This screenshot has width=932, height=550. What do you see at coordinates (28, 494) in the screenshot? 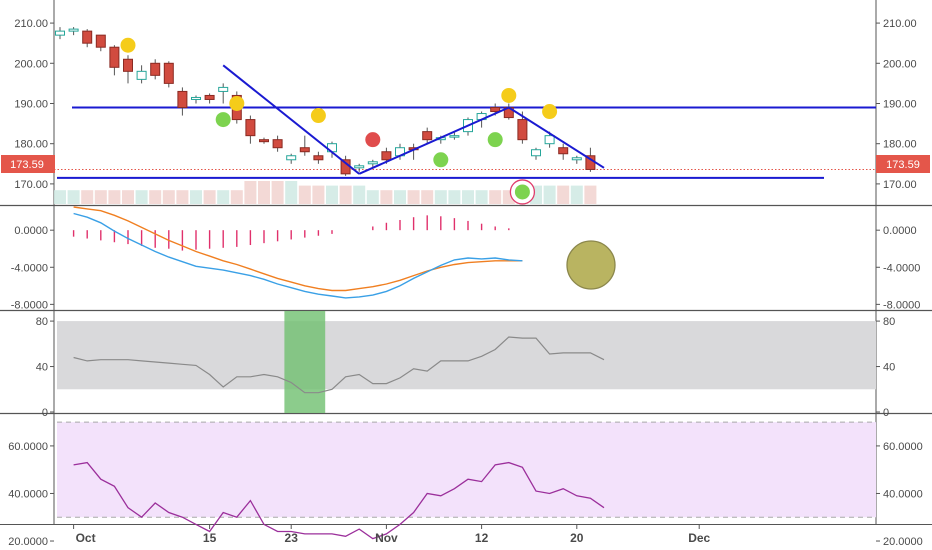
I see `rsi-y-tick-label-left: 40.0000` at bounding box center [28, 494].